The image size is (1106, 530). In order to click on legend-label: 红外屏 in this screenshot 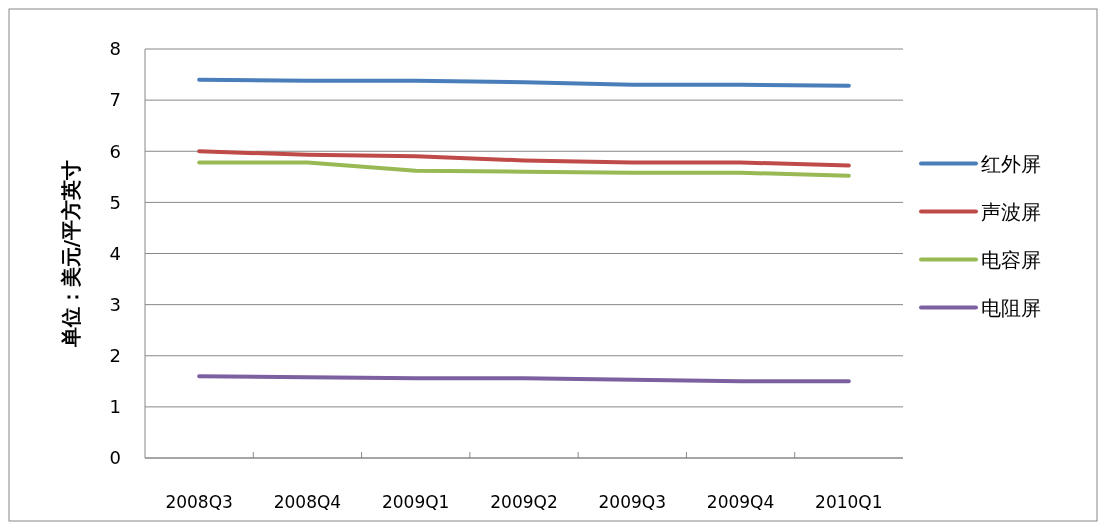, I will do `click(1011, 163)`.